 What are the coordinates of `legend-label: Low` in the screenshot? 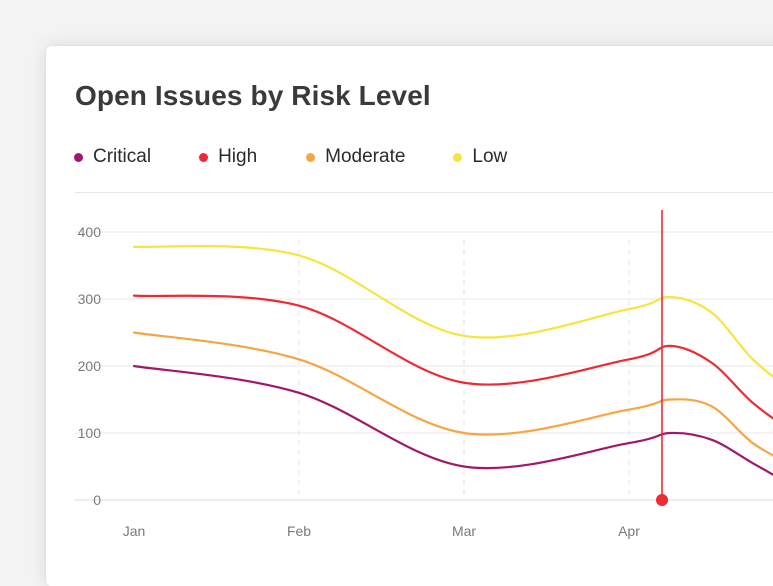 It's located at (490, 156).